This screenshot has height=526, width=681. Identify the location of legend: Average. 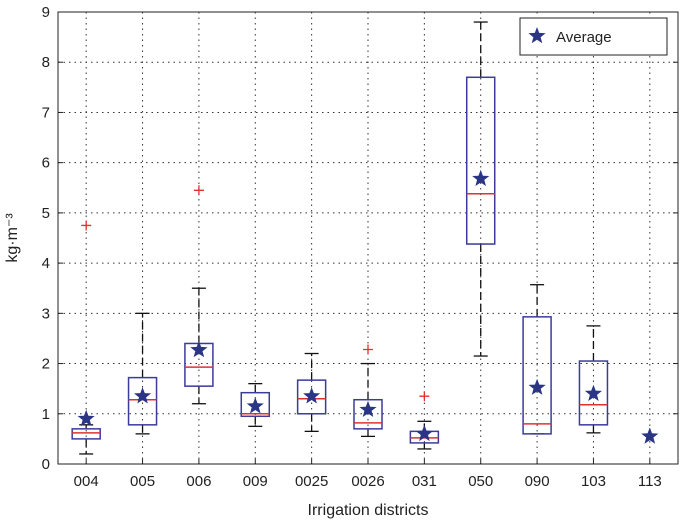
(593, 36).